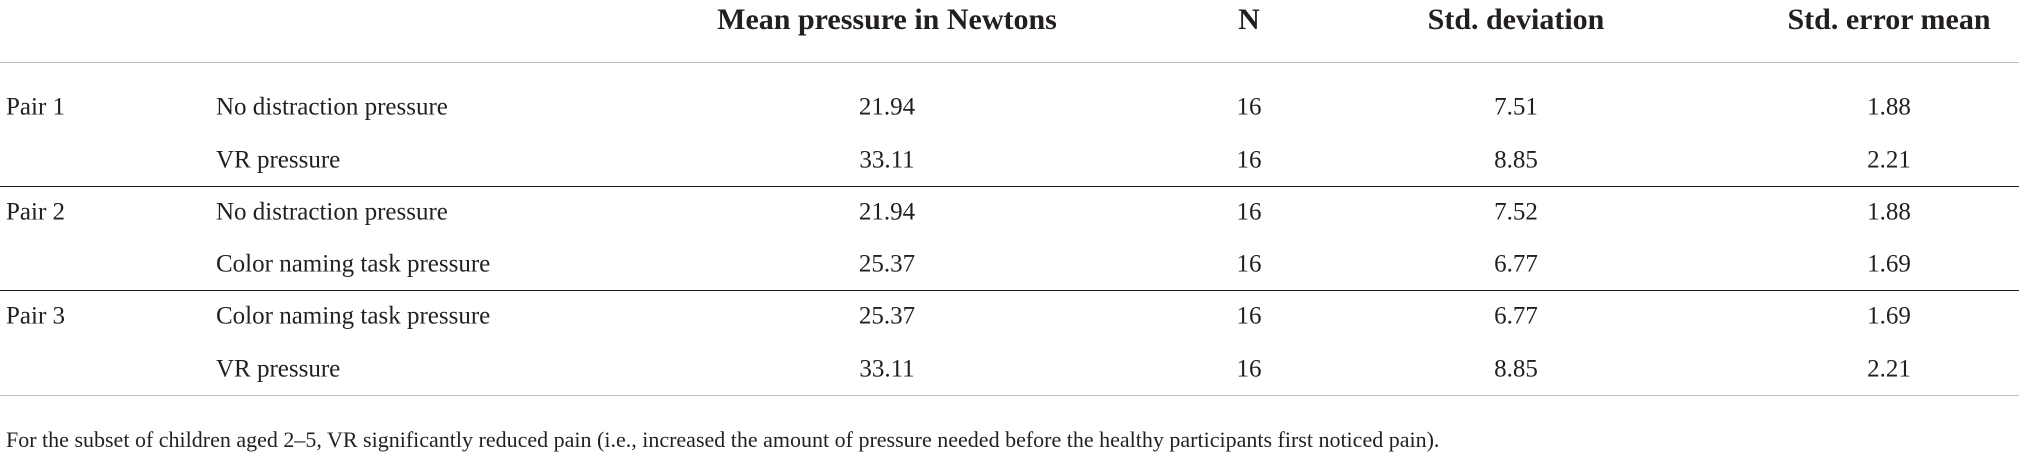 This screenshot has height=461, width=2019. Describe the element at coordinates (1516, 211) in the screenshot. I see `cell-value: 7.52` at that location.